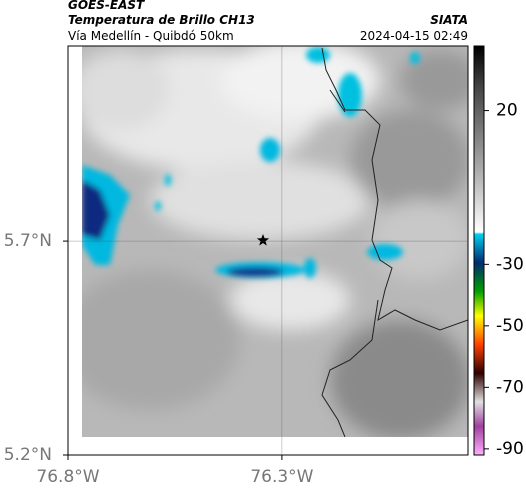  What do you see at coordinates (281, 477) in the screenshot?
I see `x-tick-label: 76.3°W` at bounding box center [281, 477].